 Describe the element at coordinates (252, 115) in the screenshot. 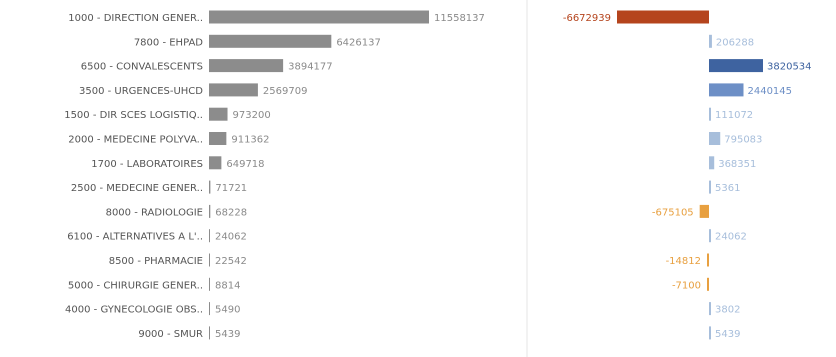

I see `left-value-label: 973200` at that location.